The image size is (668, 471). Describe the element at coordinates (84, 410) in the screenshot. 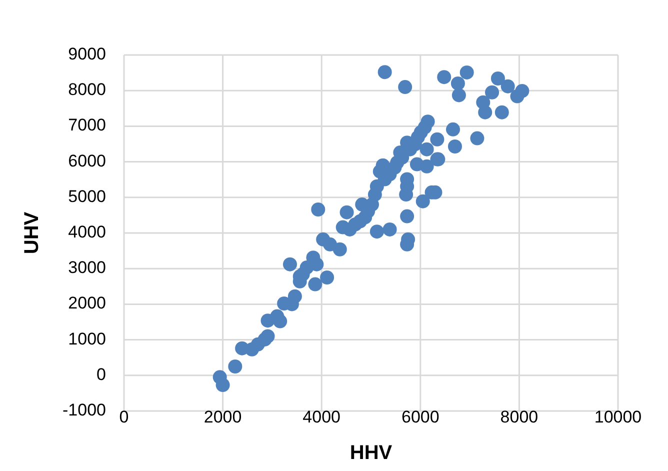

I see `y-tick-label: -1000` at that location.